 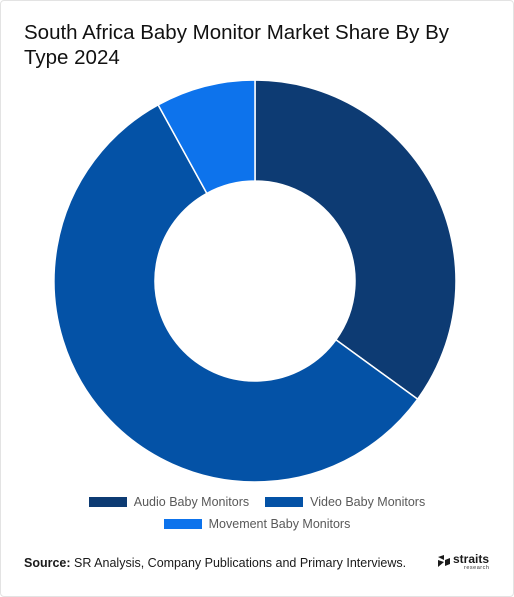 What do you see at coordinates (477, 568) in the screenshot?
I see `straits-logo-sub: research` at bounding box center [477, 568].